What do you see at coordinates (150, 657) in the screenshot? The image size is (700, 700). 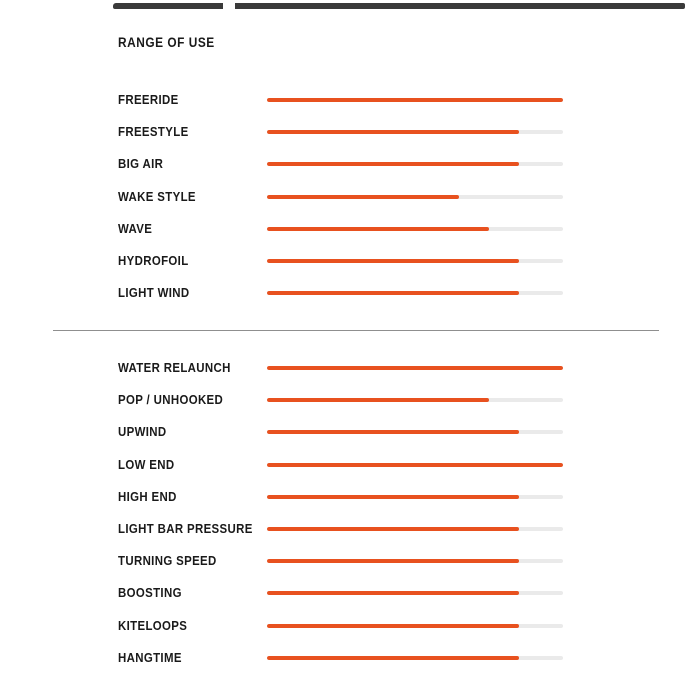 I see `row-label: HANGTIME` at bounding box center [150, 657].